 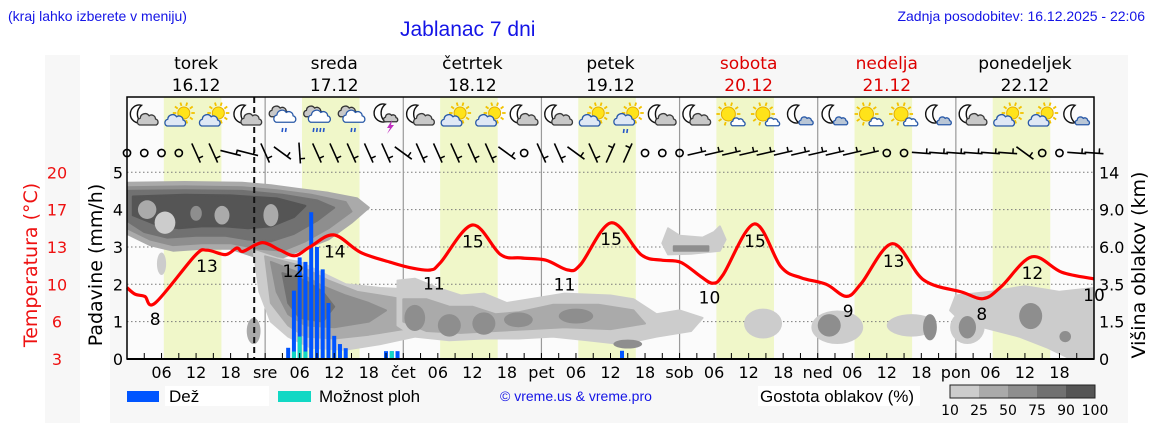 I want to click on wind-barbs-row, so click(x=613, y=153).